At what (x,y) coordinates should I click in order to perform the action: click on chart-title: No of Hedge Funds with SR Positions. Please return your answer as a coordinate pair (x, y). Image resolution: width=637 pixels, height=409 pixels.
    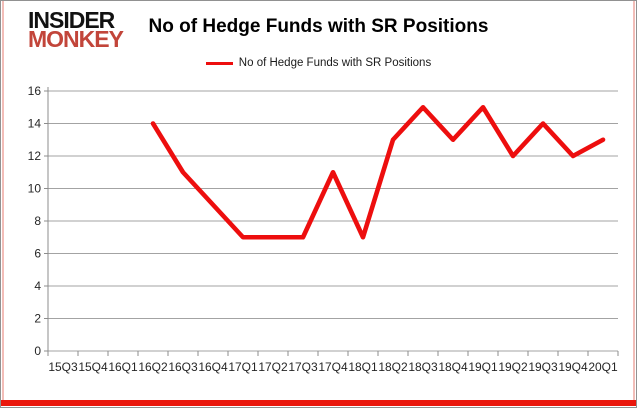
    Looking at the image, I should click on (318, 26).